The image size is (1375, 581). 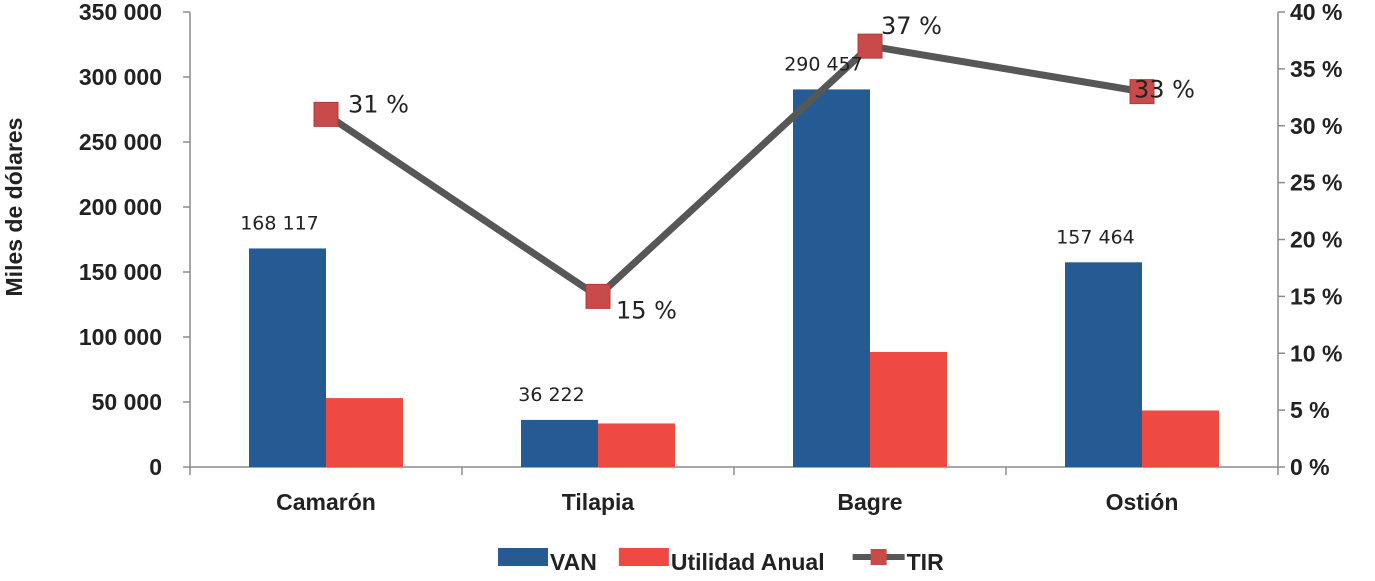 I want to click on y-tick-label: 150 000, so click(x=120, y=272).